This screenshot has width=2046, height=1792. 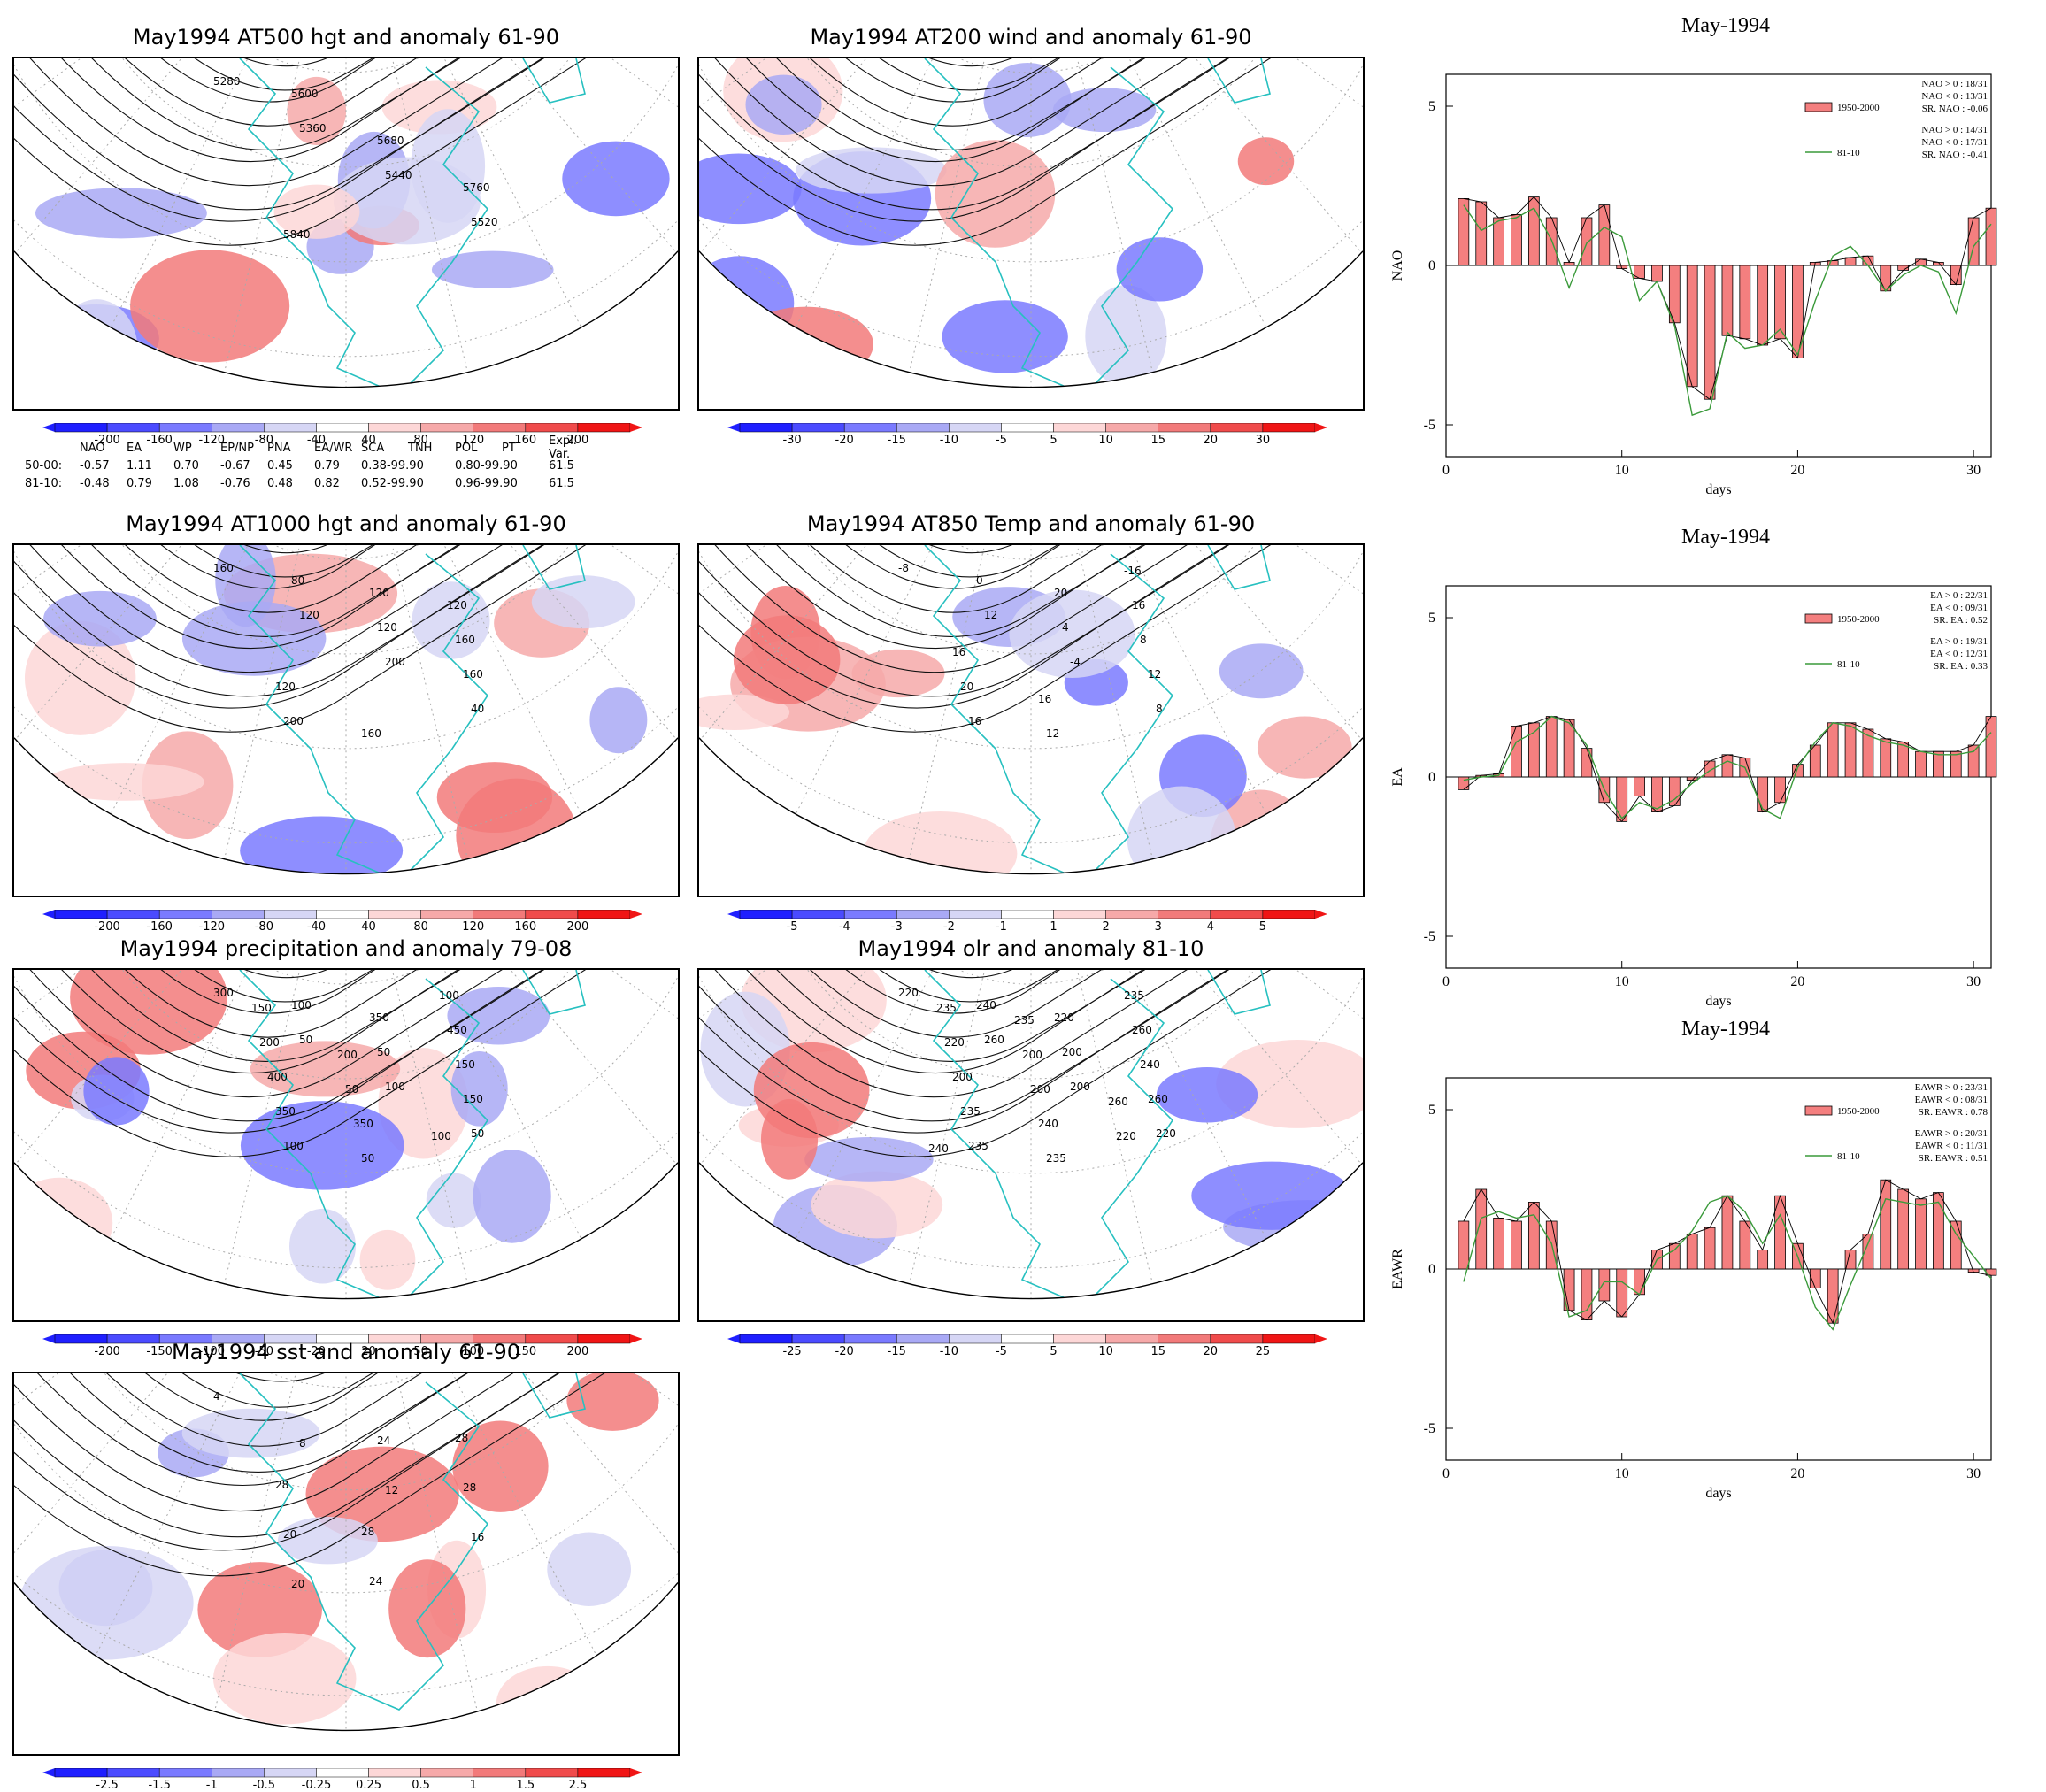 What do you see at coordinates (1158, 927) in the screenshot?
I see `colorbar-tick-label: 3` at bounding box center [1158, 927].